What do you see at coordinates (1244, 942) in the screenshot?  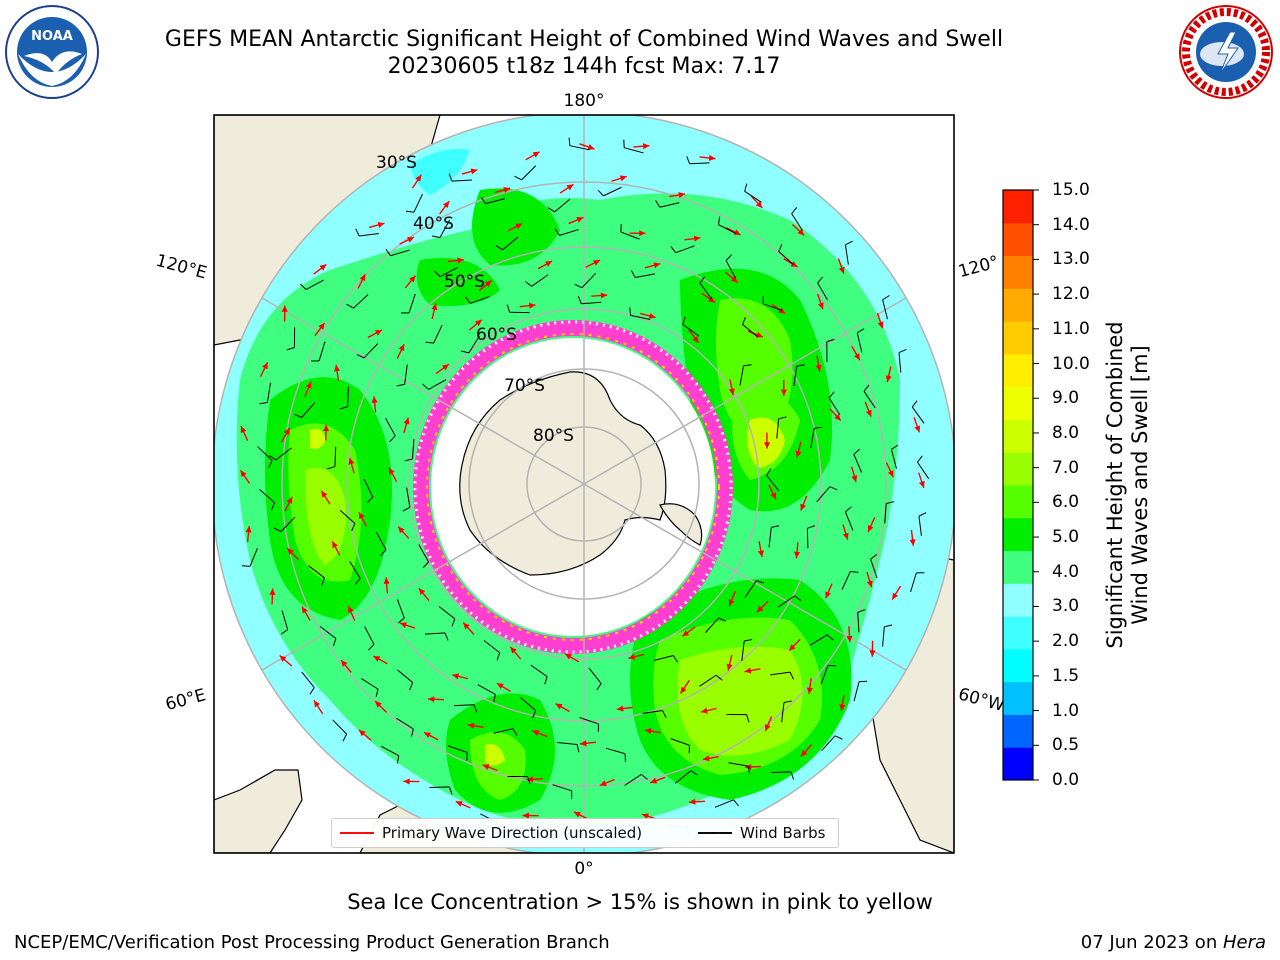 I see `date-host: Hera` at bounding box center [1244, 942].